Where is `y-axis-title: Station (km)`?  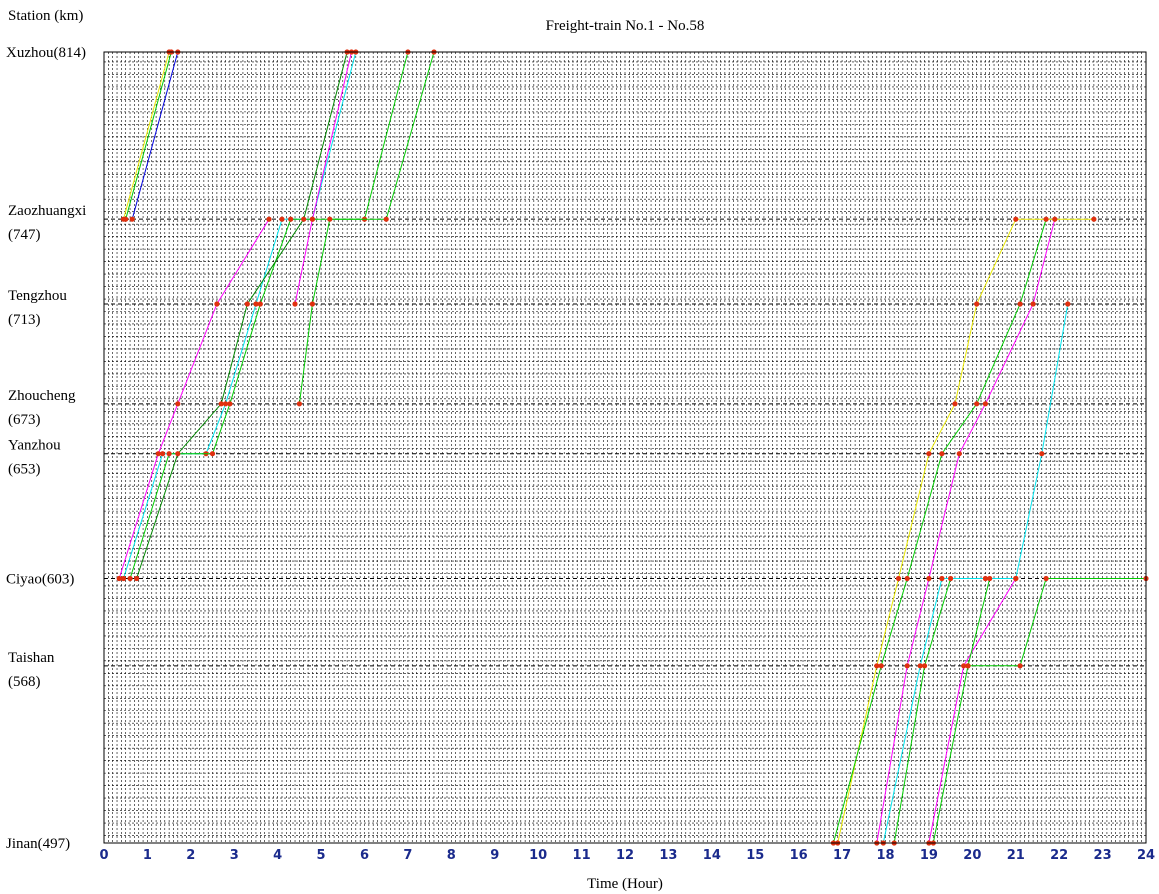 y-axis-title: Station (km) is located at coordinates (45, 16).